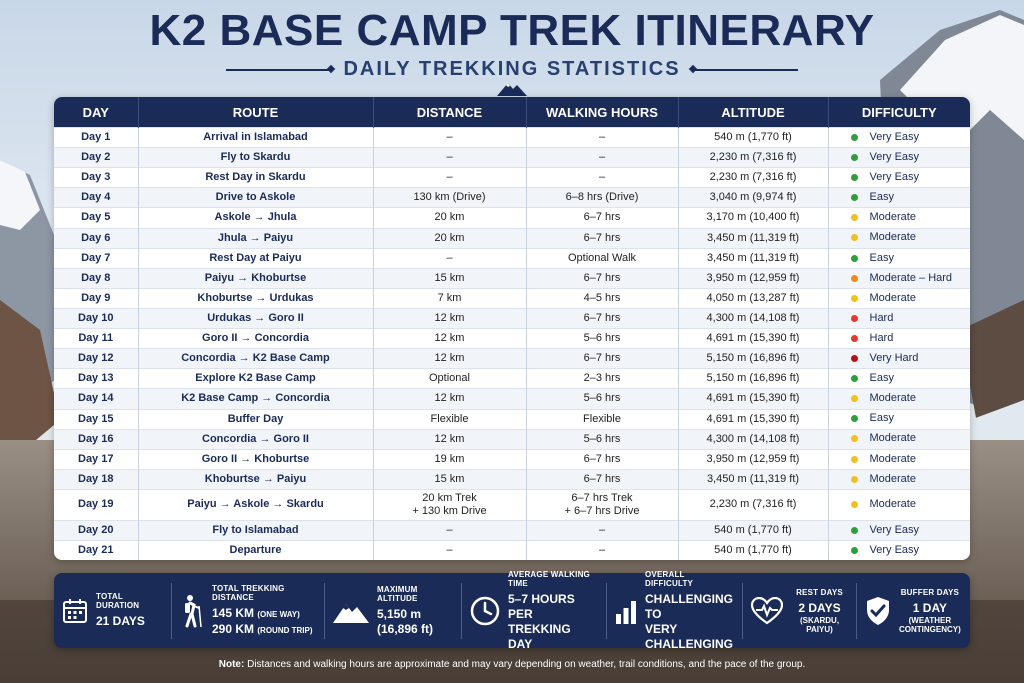 Image resolution: width=1024 pixels, height=683 pixels. What do you see at coordinates (256, 218) in the screenshot?
I see `route-cell: Askole → Jhula` at bounding box center [256, 218].